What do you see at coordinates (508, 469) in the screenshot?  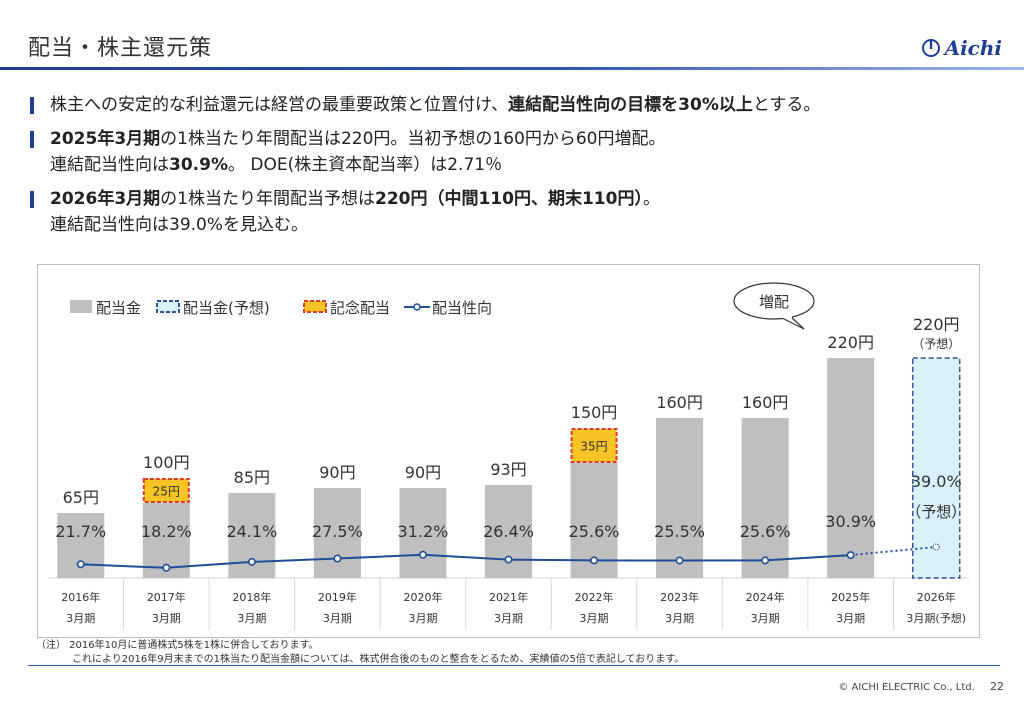 I see `dividend-label: 93円` at bounding box center [508, 469].